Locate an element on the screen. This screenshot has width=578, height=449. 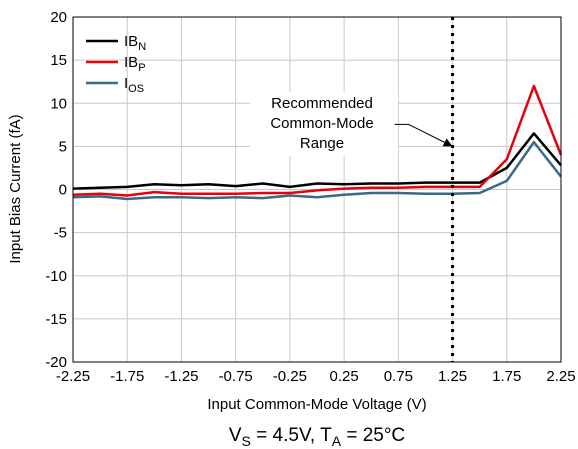
x-tick-label: -2.25 is located at coordinates (73, 376).